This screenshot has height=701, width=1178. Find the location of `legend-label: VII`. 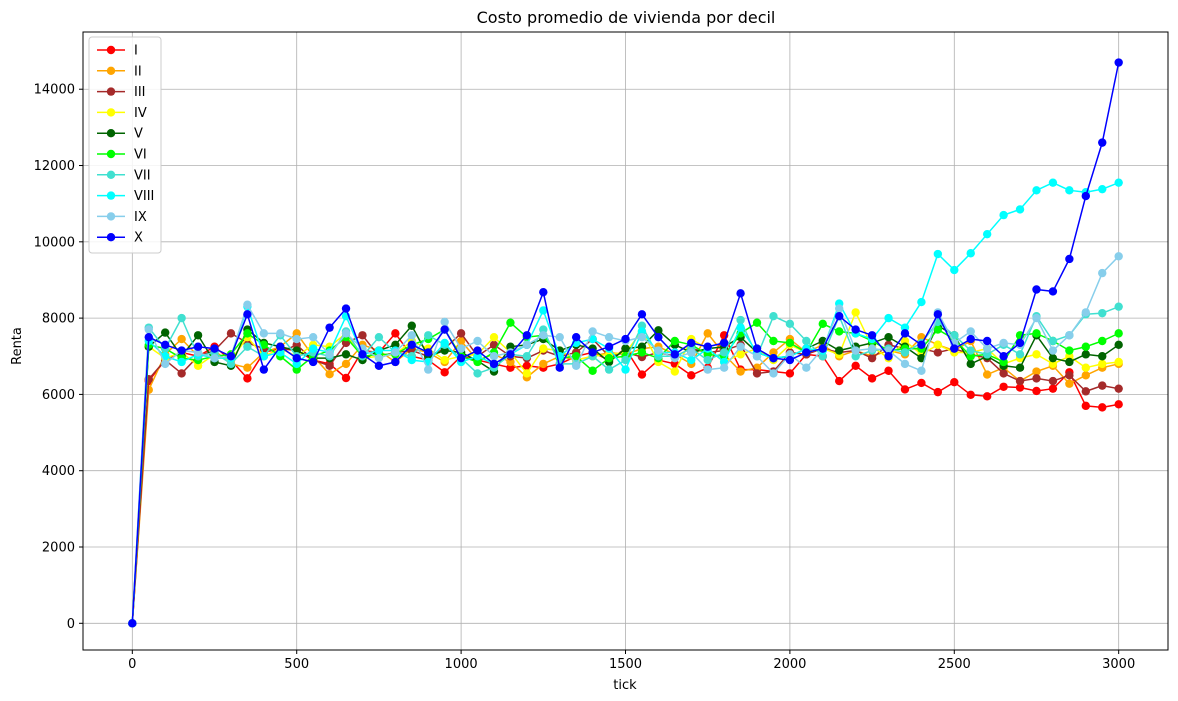

legend-label: VII is located at coordinates (142, 175).